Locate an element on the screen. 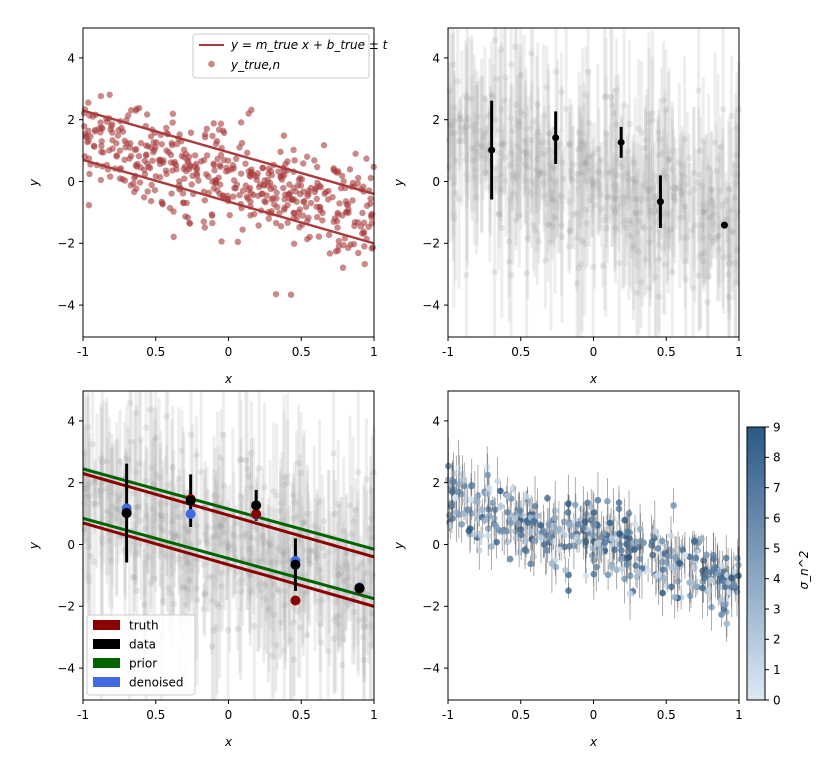 This screenshot has width=830, height=779. y-ticks: −4 −2 0 2 4 is located at coordinates (70, 545).